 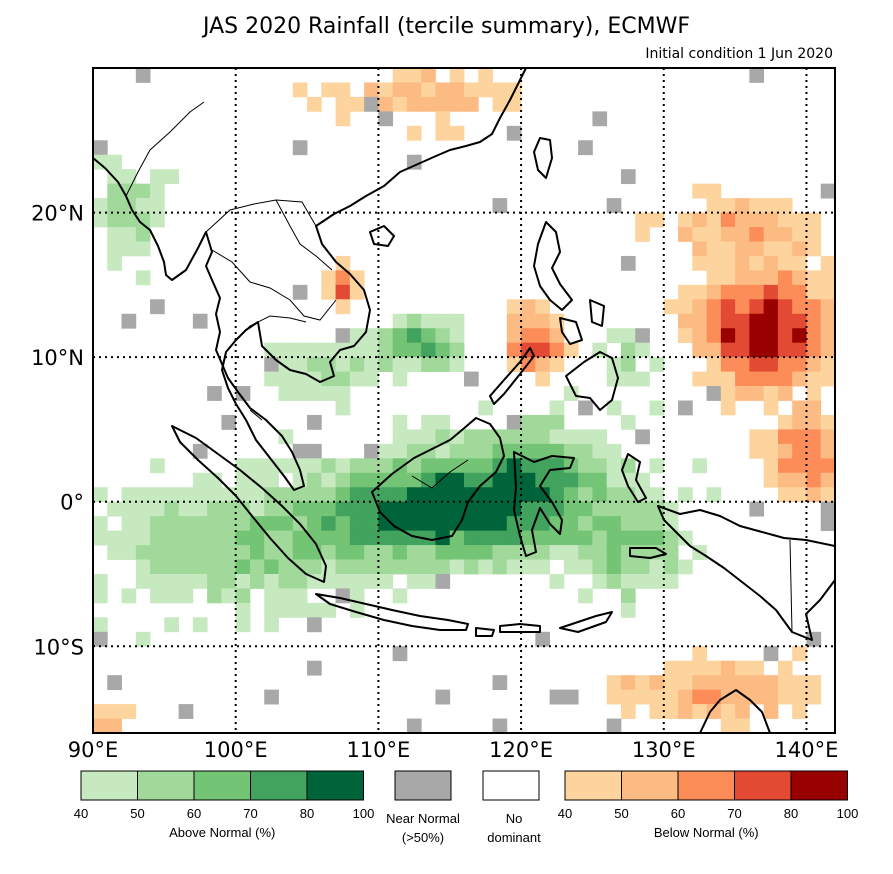 I want to click on coast-hainan, so click(x=382, y=236).